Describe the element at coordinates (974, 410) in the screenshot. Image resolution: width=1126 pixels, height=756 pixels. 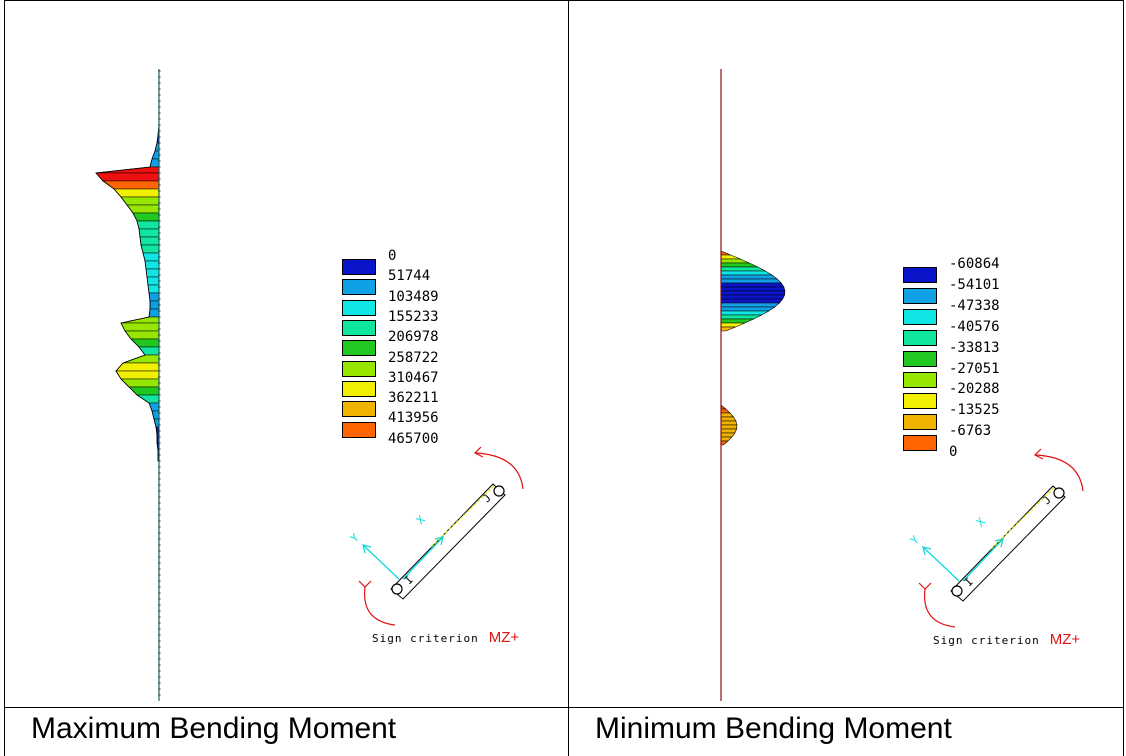
I see `legend-value: -13525` at that location.